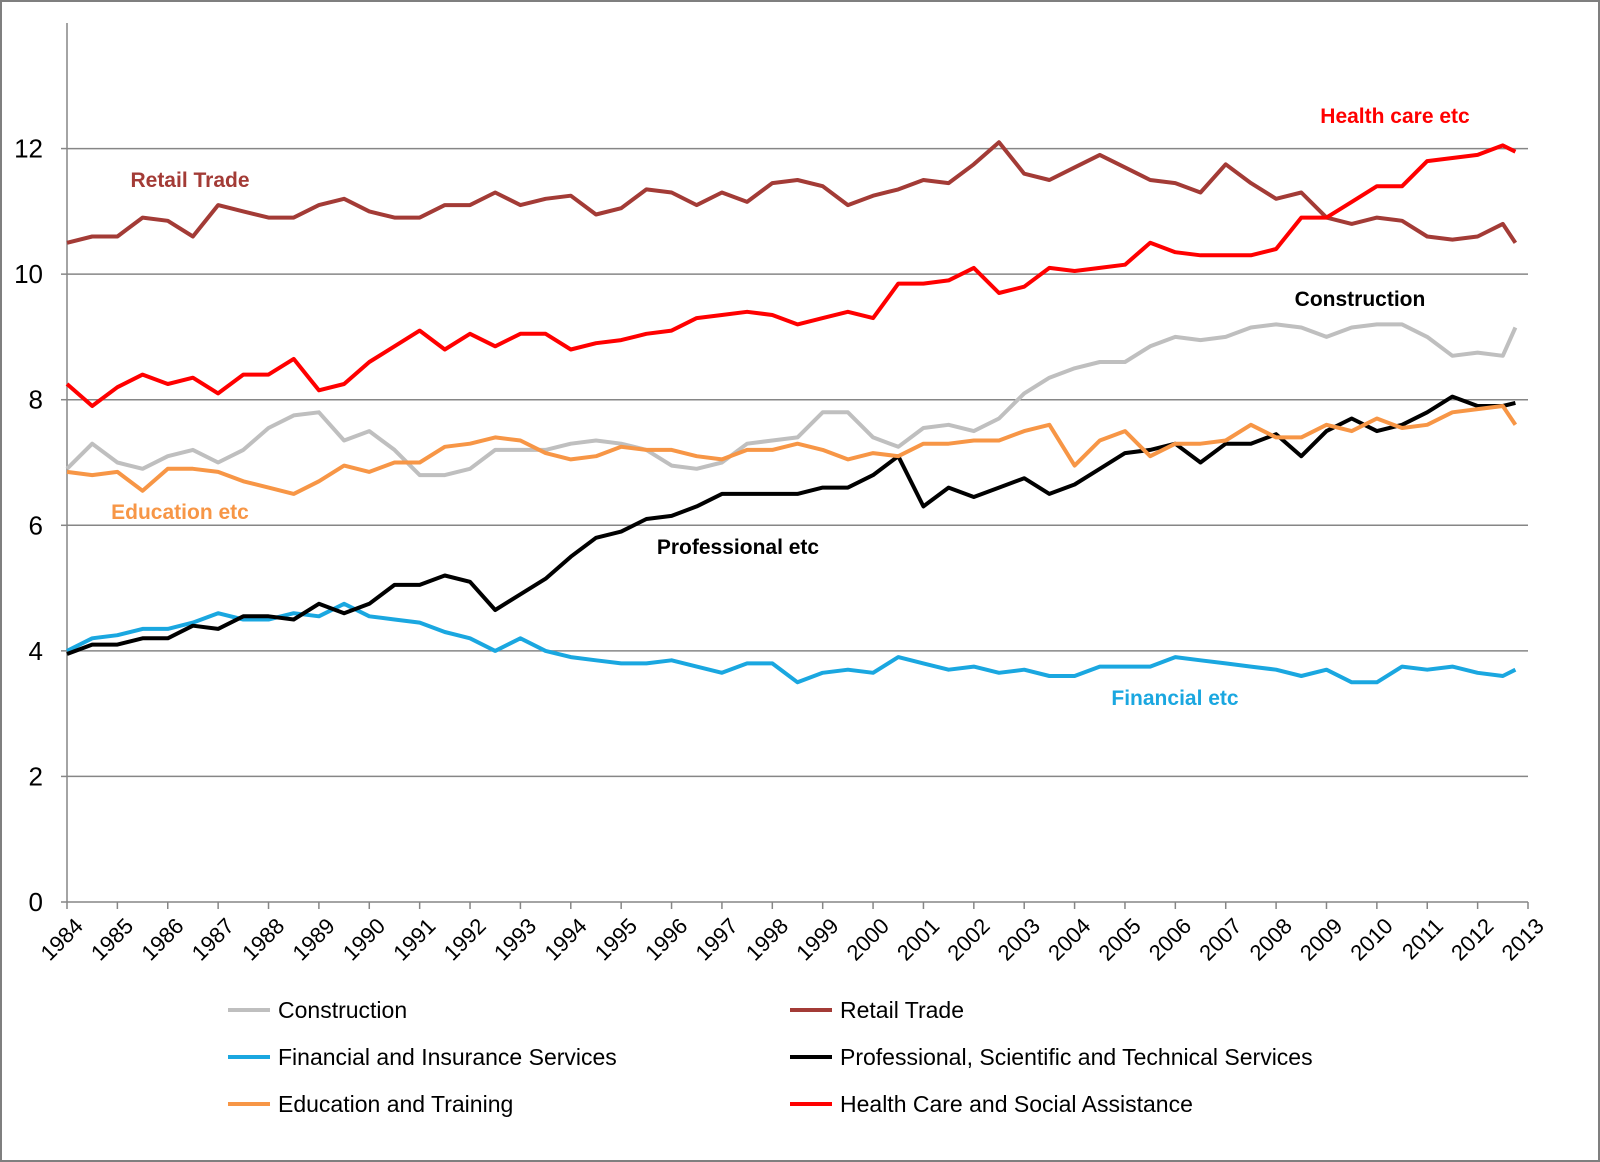  What do you see at coordinates (1016, 1104) in the screenshot?
I see `legend-label: Health Care and Social Assistance` at bounding box center [1016, 1104].